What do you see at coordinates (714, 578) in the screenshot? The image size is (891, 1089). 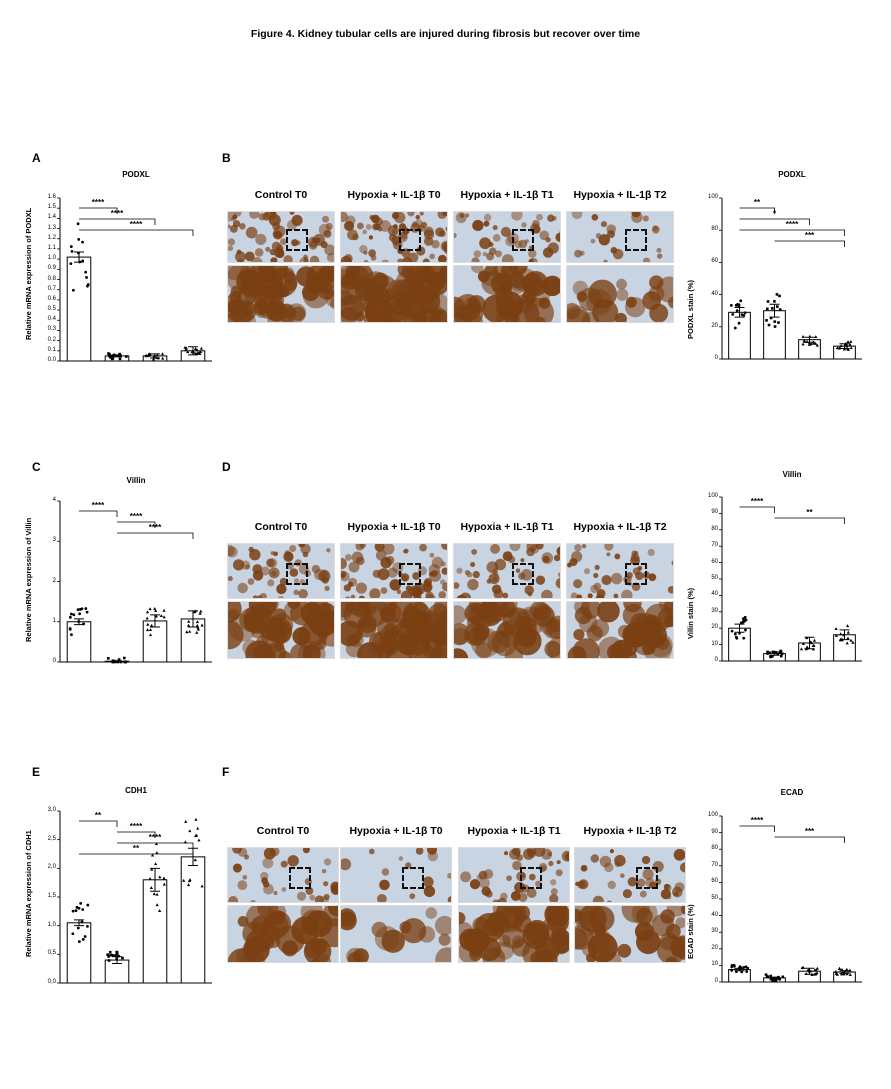 I see `y-tick-label: 50` at bounding box center [714, 578].